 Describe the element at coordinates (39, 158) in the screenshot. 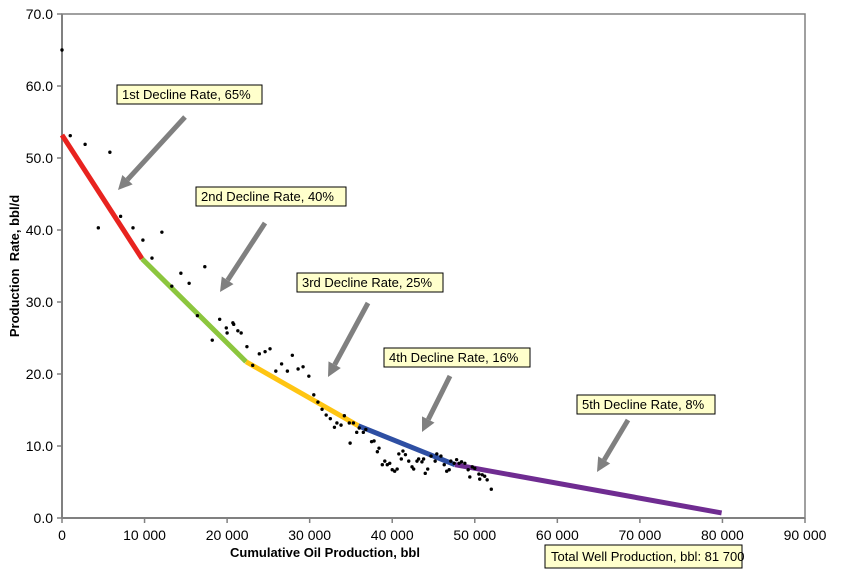

I see `y-tick-label: 50.0` at that location.